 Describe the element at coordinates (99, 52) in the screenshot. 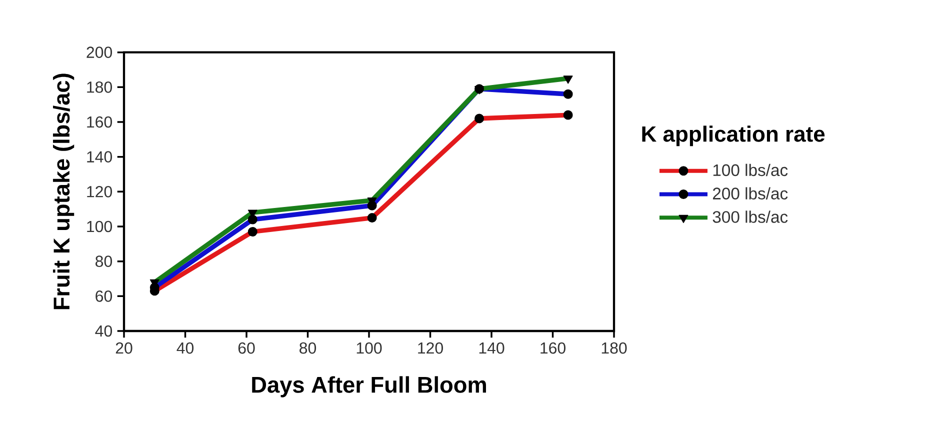

I see `y-tick-label: 200` at that location.